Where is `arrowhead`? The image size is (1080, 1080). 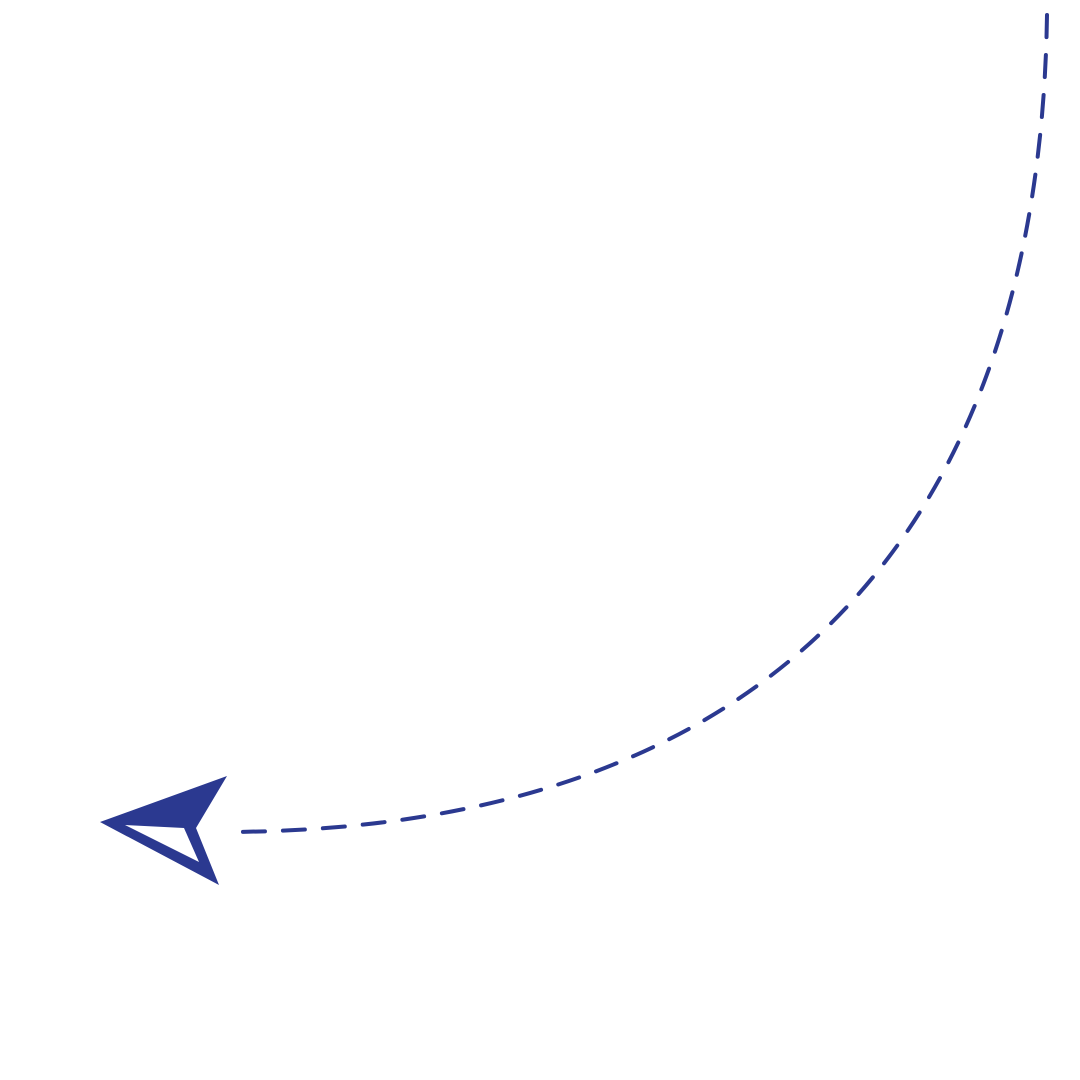 arrowhead is located at coordinates (163, 830).